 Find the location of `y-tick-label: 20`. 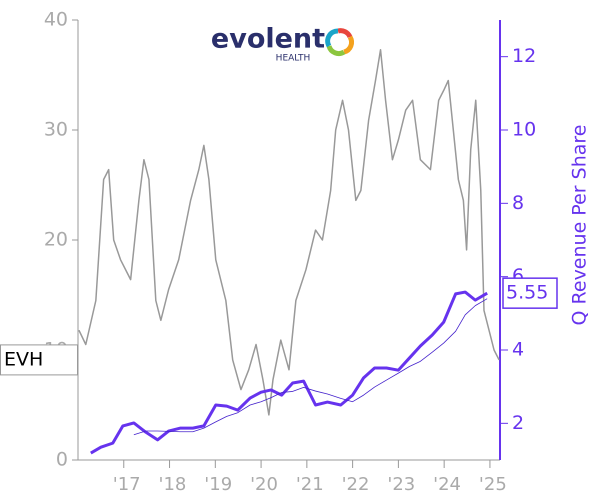

y-tick-label: 20 is located at coordinates (56, 240).